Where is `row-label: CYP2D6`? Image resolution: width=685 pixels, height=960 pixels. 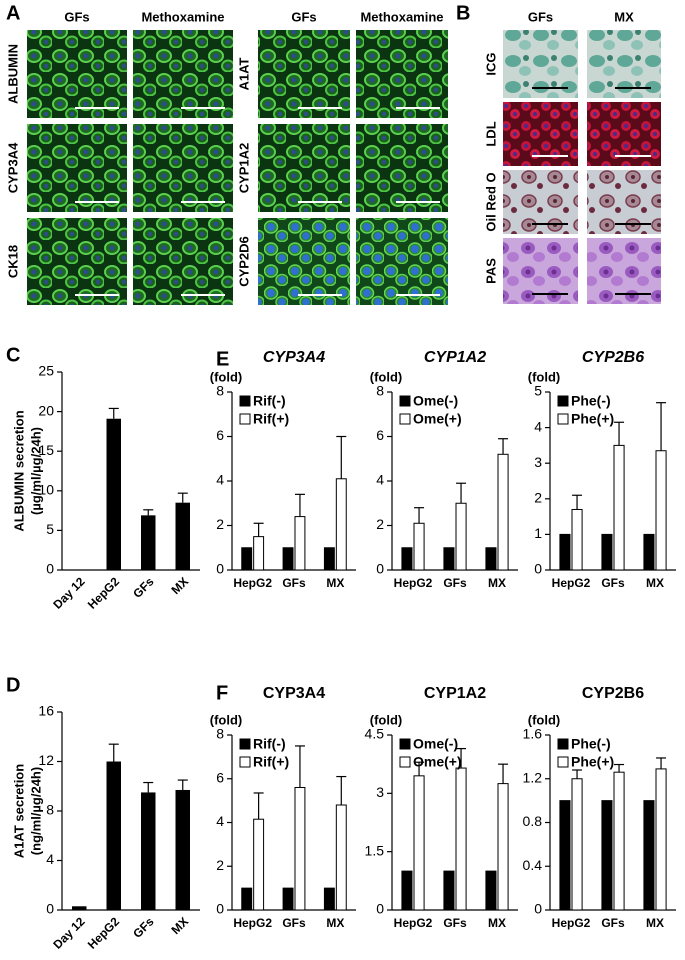
row-label: CYP2D6 is located at coordinates (243, 261).